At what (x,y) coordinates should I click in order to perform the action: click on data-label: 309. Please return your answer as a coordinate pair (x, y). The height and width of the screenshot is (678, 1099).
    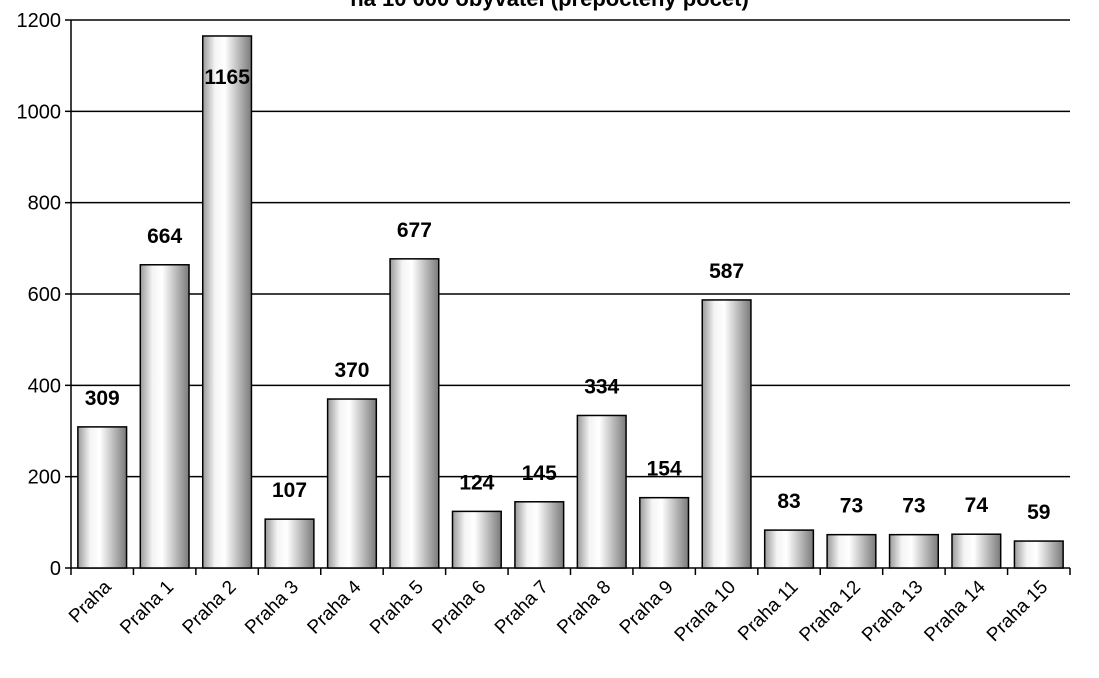
    Looking at the image, I should click on (102, 398).